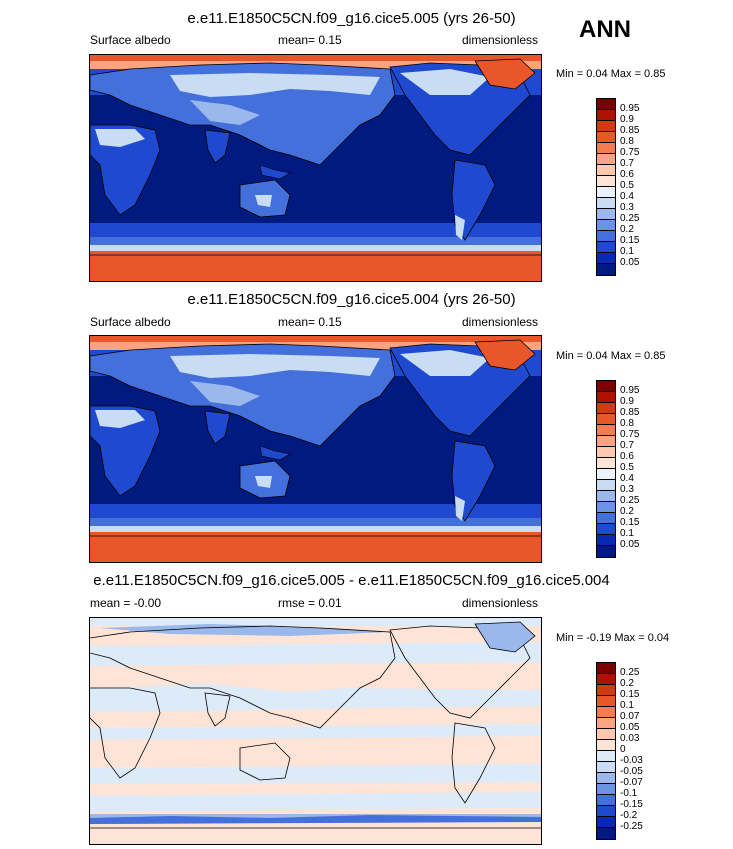  What do you see at coordinates (310, 603) in the screenshot?
I see `panel-3-rmse-label: rmse = 0.01` at bounding box center [310, 603].